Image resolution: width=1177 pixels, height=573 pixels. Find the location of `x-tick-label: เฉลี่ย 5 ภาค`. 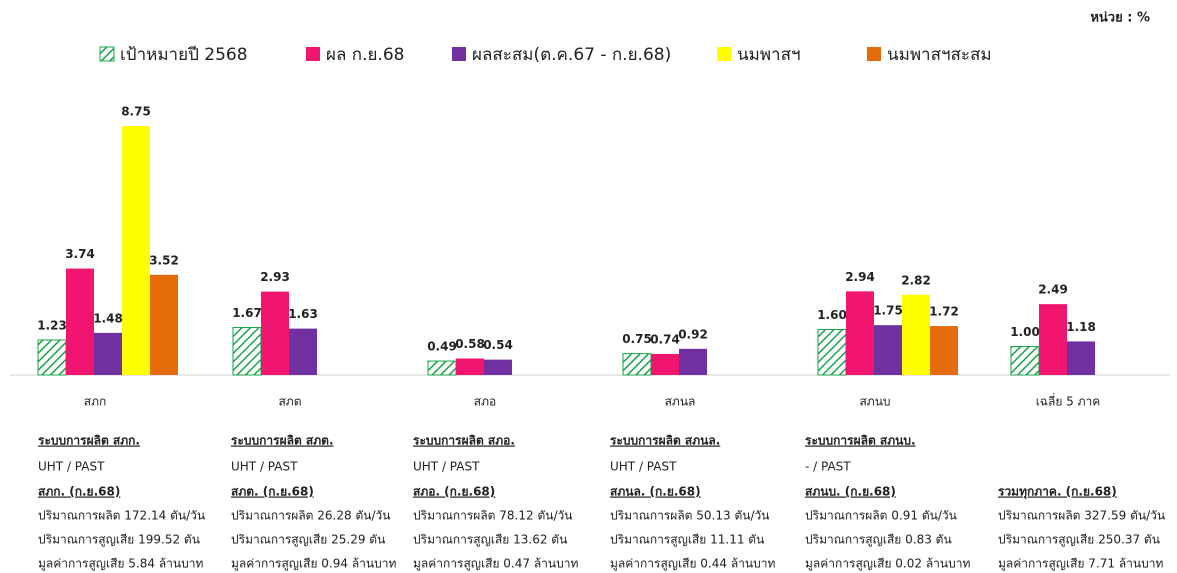

x-tick-label: เฉลี่ย 5 ภาค is located at coordinates (1068, 401).